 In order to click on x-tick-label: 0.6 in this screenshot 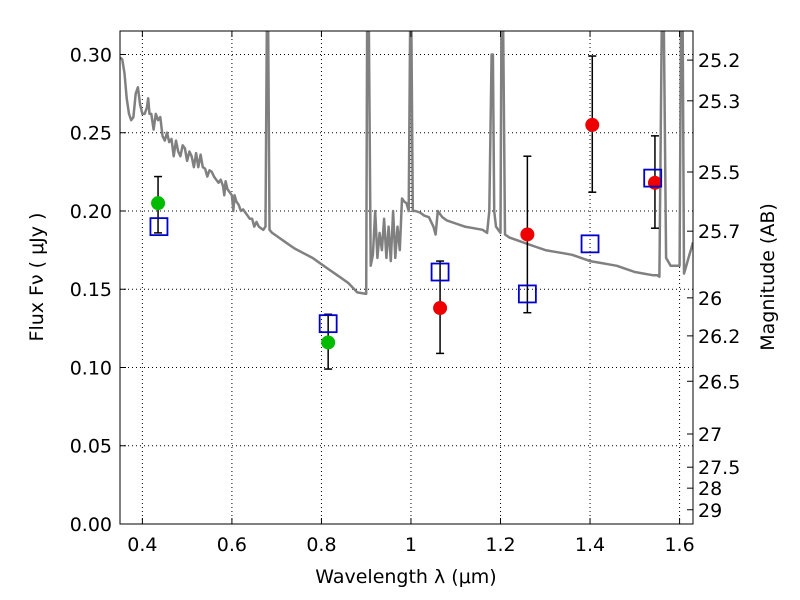, I will do `click(232, 545)`.